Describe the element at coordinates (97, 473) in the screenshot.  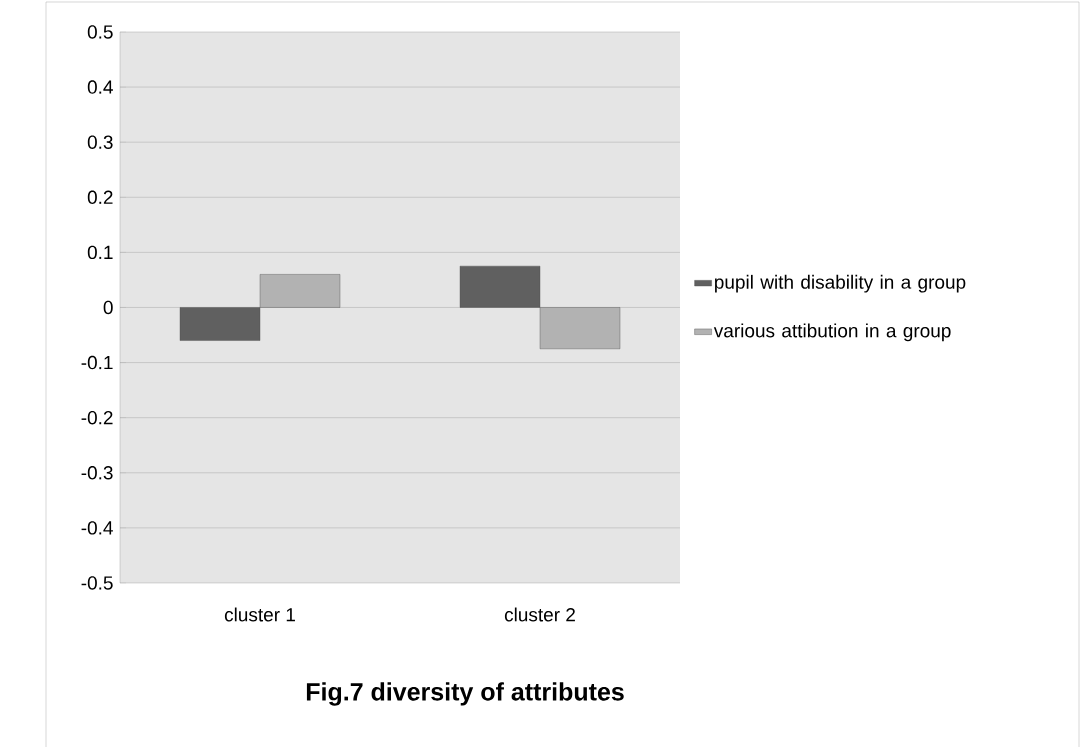
I see `y-tick-label: -0.3` at that location.